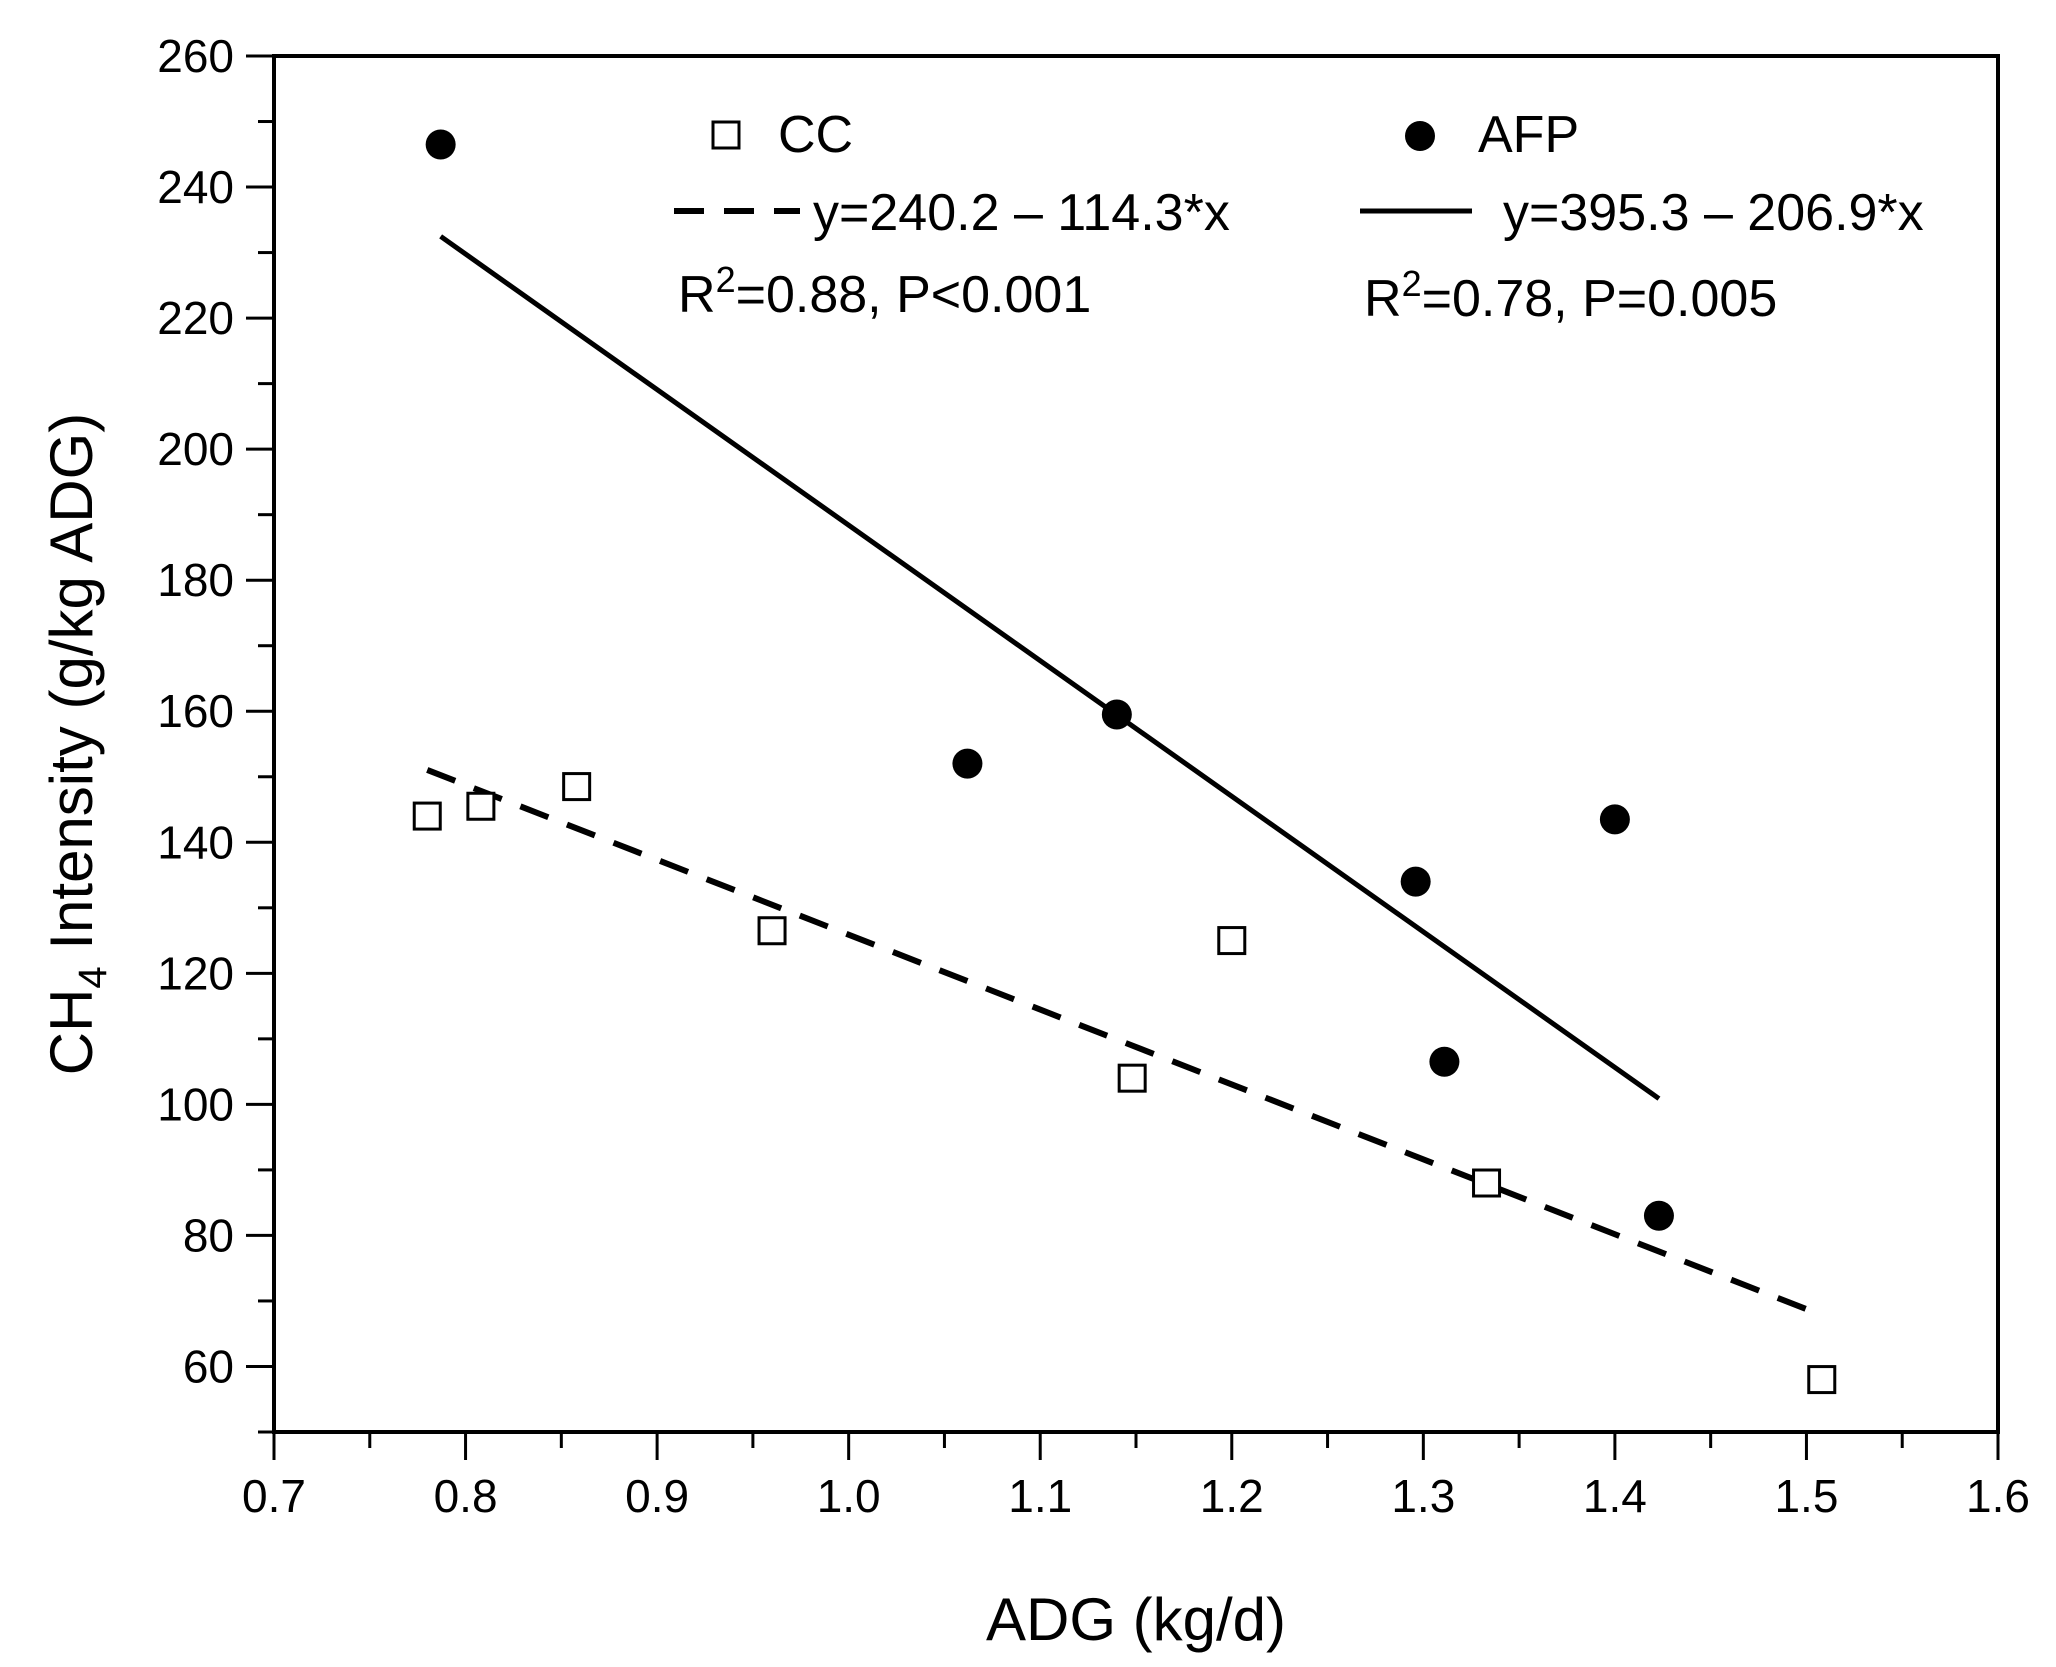  Describe the element at coordinates (1615, 1496) in the screenshot. I see `x-tick-label: 1.4` at that location.